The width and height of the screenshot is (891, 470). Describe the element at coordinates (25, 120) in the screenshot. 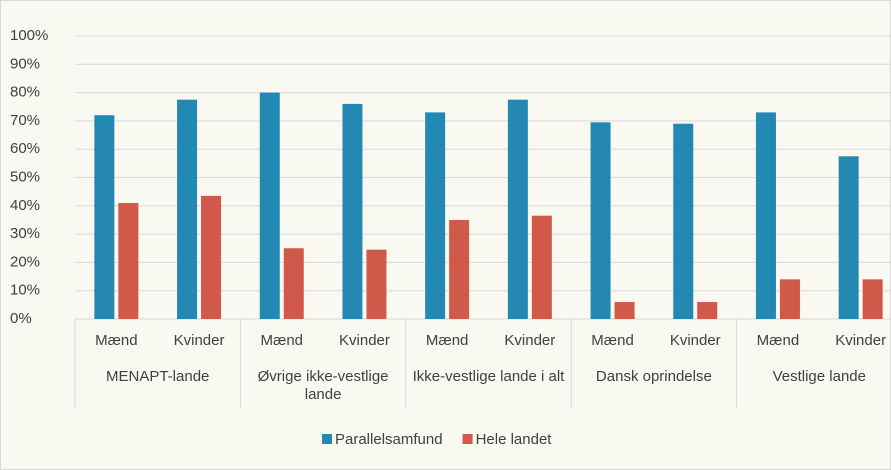

I see `y-tick-label: 70%` at that location.